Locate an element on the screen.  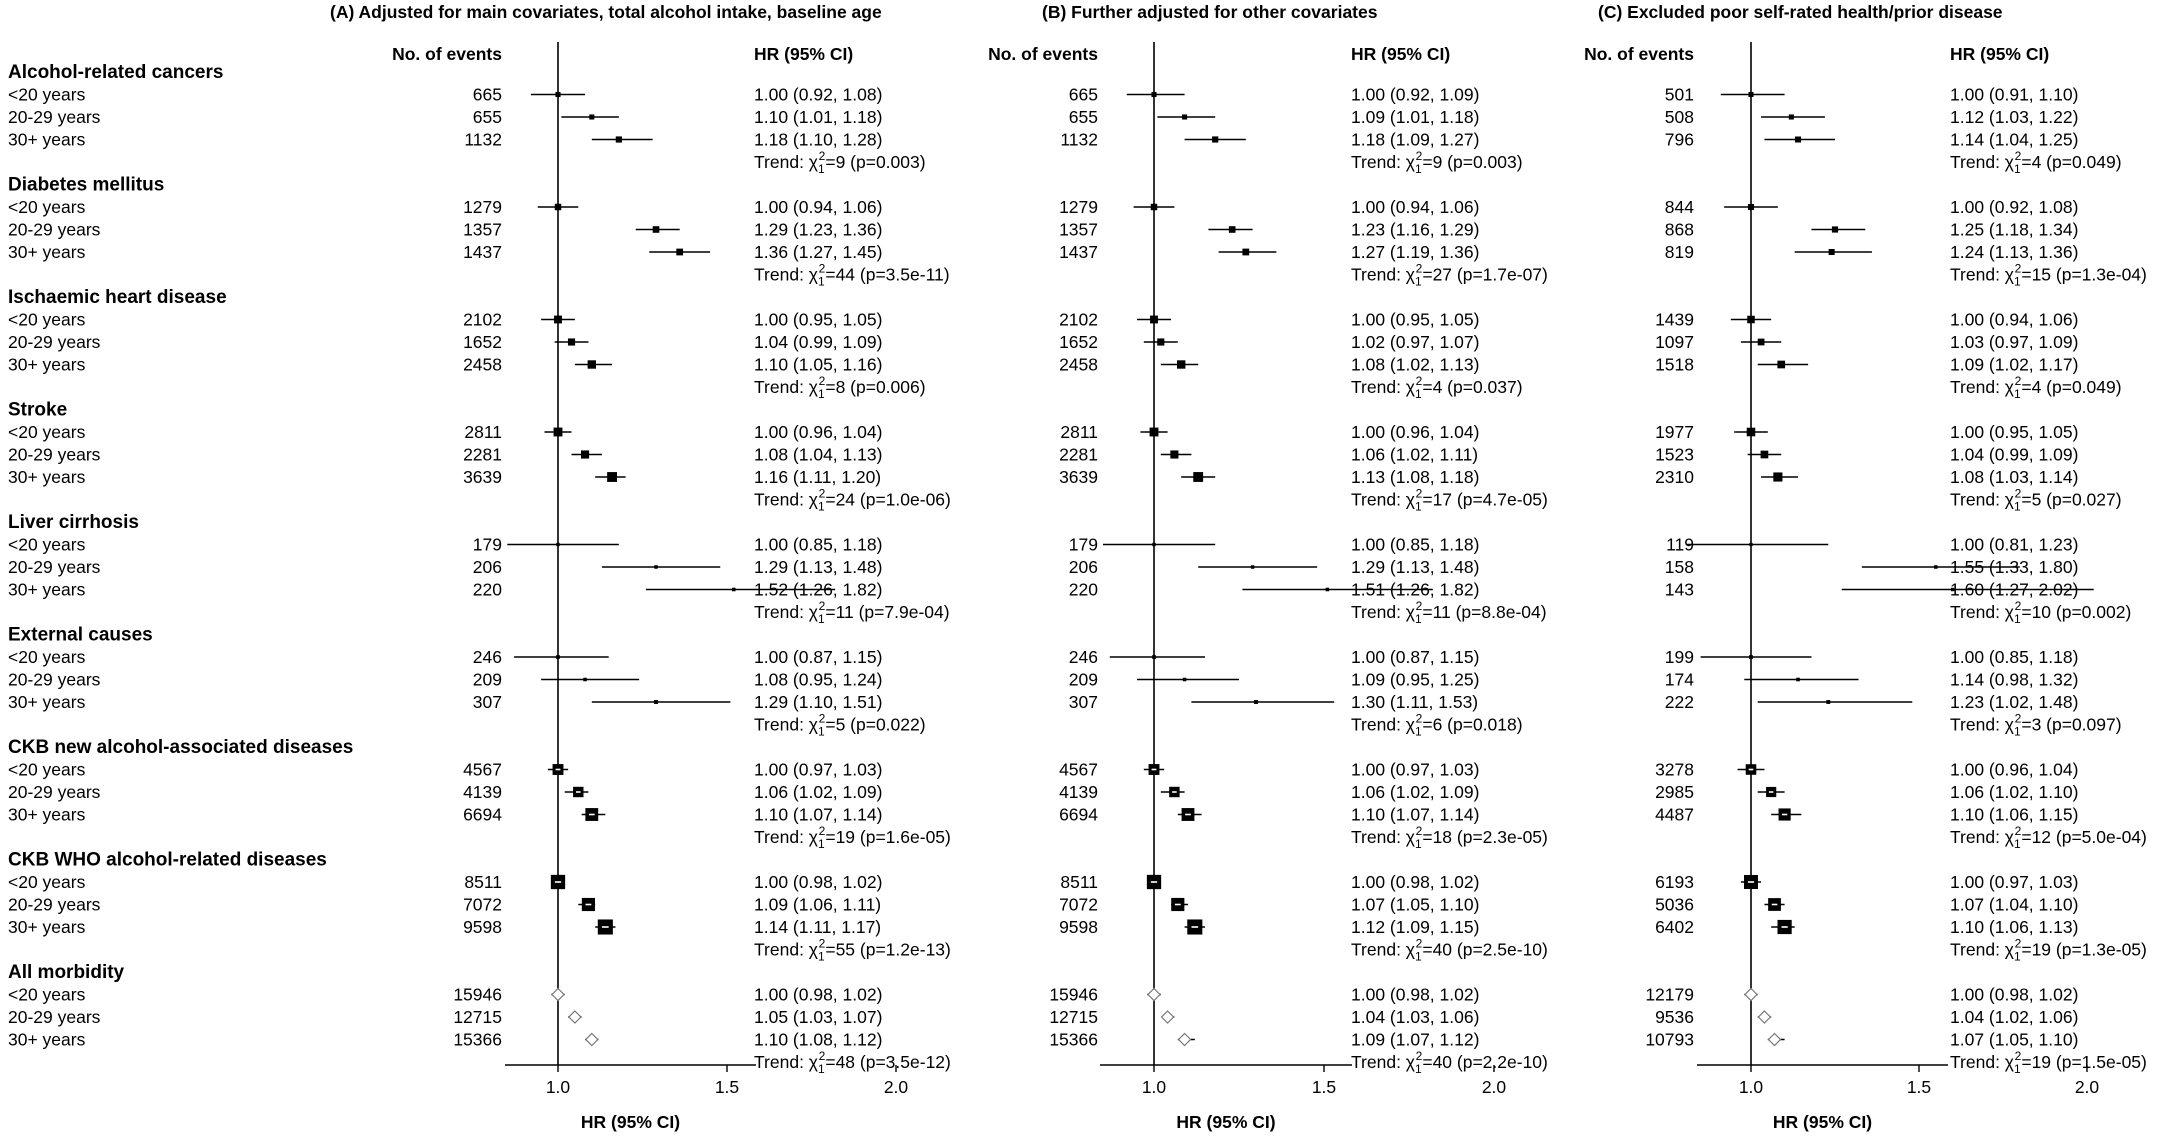
events-value: 3639 is located at coordinates (482, 477).